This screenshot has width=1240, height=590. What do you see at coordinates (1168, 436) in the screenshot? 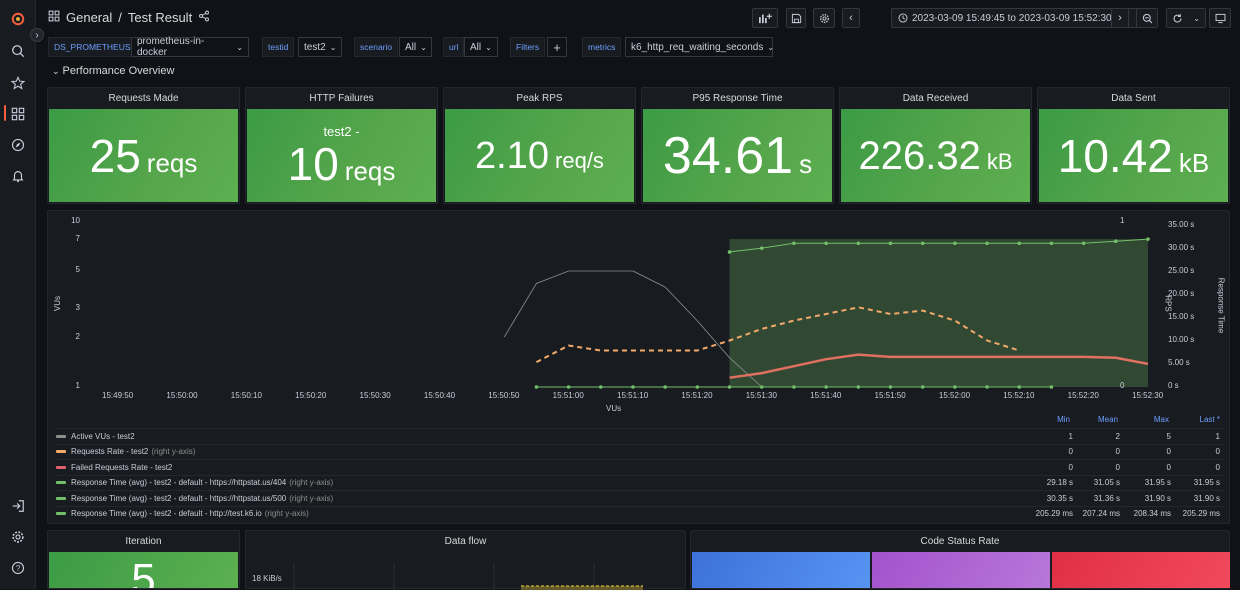
I see `legend-value-max: 5` at bounding box center [1168, 436].